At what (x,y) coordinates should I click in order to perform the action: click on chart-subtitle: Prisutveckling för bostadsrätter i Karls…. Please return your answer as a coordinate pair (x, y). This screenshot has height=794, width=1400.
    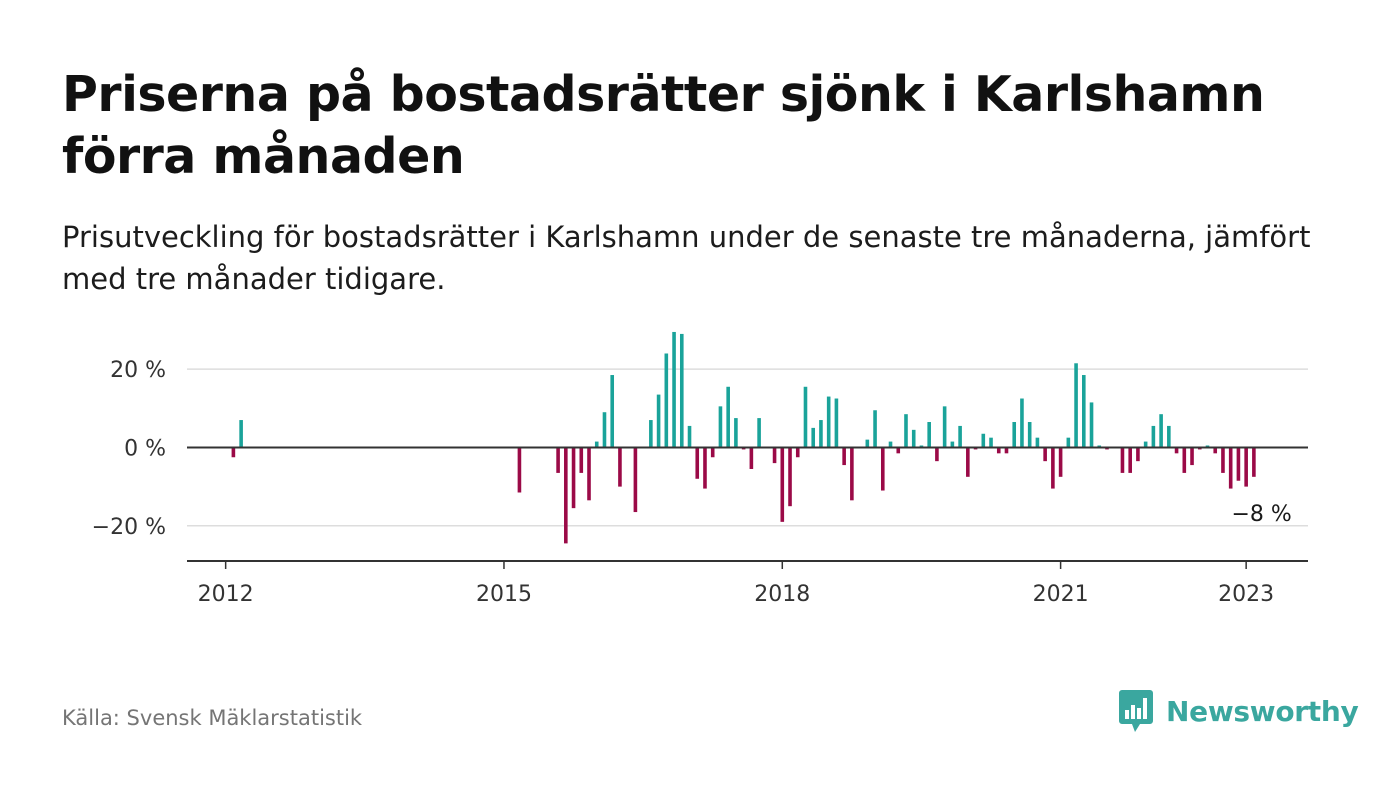
    Looking at the image, I should click on (686, 258).